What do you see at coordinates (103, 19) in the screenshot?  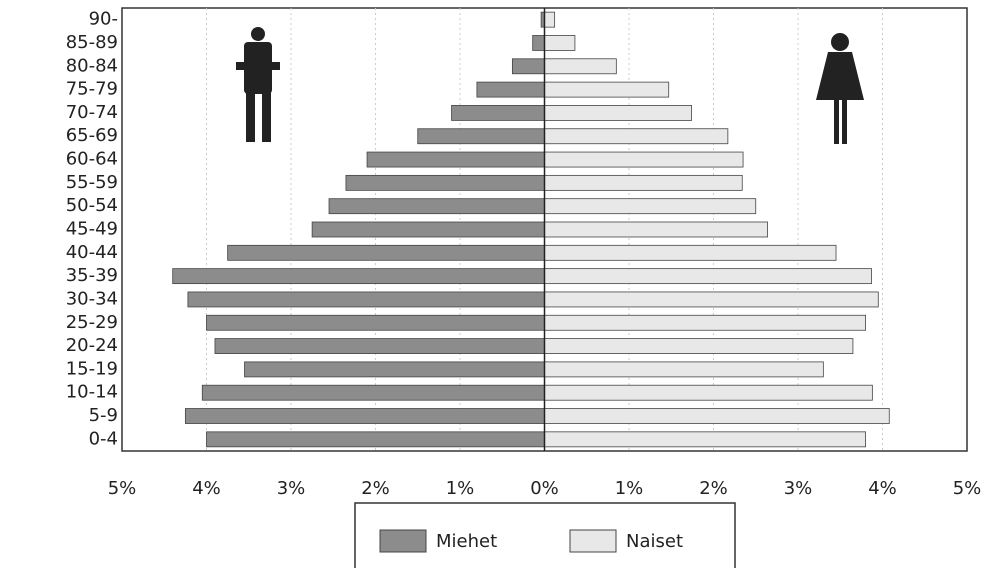 I see `y-tick-label: 90-` at bounding box center [103, 19].